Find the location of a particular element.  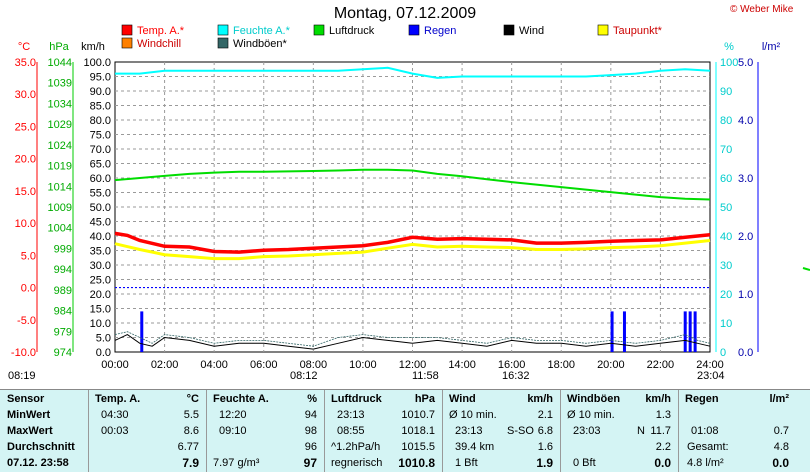

rain-total-label: Gesamt: is located at coordinates (708, 447).